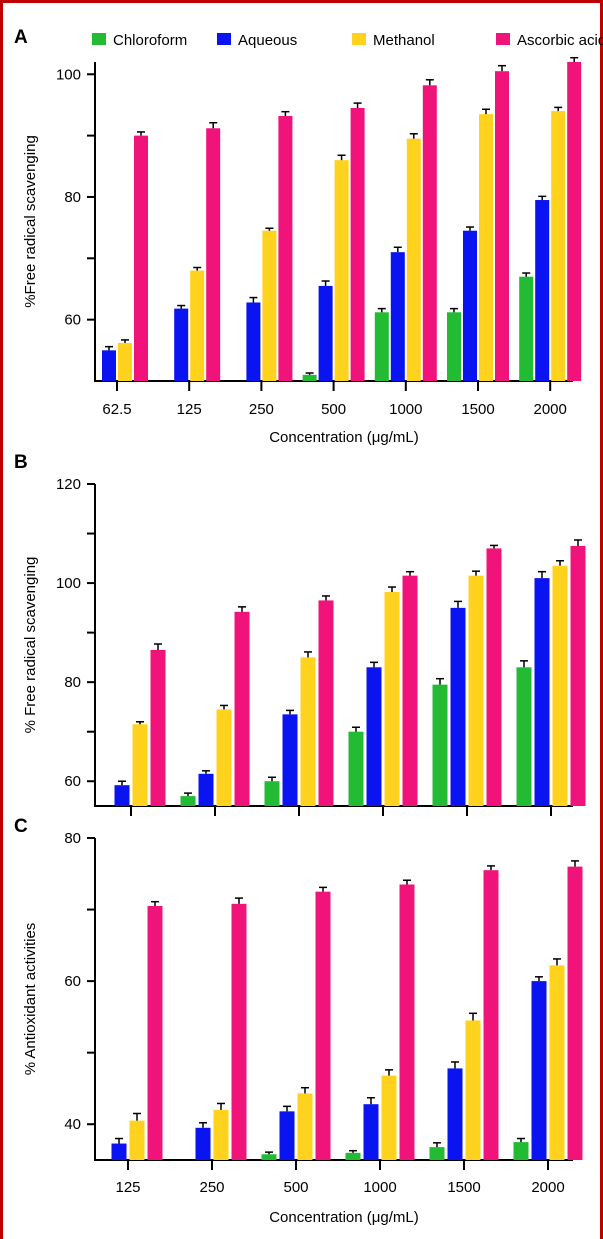 The width and height of the screenshot is (603, 1239). Describe the element at coordinates (68, 484) in the screenshot. I see `y-tick-label: 120` at that location.